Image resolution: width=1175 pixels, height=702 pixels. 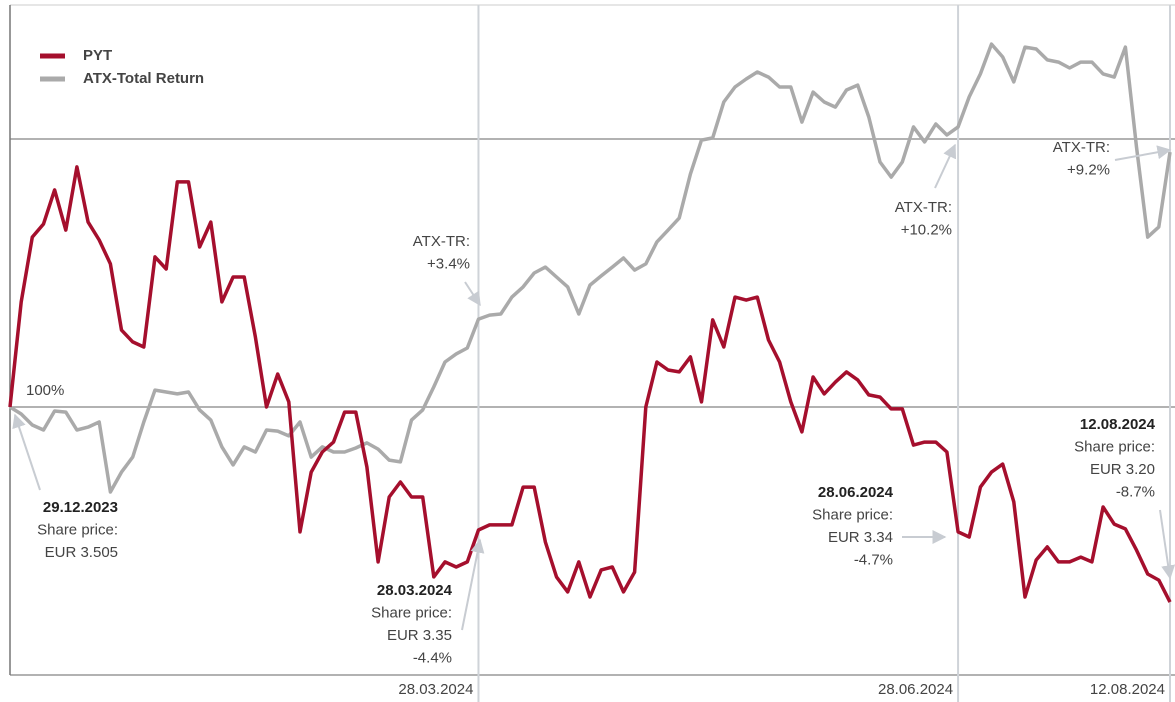 What do you see at coordinates (143, 78) in the screenshot?
I see `legend-label: ATX-Total Return` at bounding box center [143, 78].